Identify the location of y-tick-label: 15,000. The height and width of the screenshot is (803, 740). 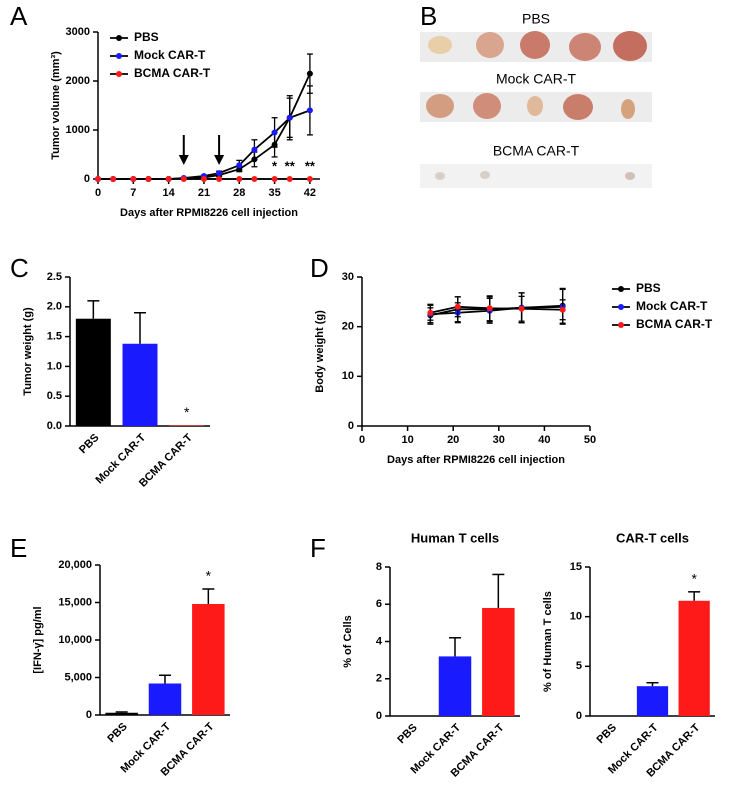
(75, 602).